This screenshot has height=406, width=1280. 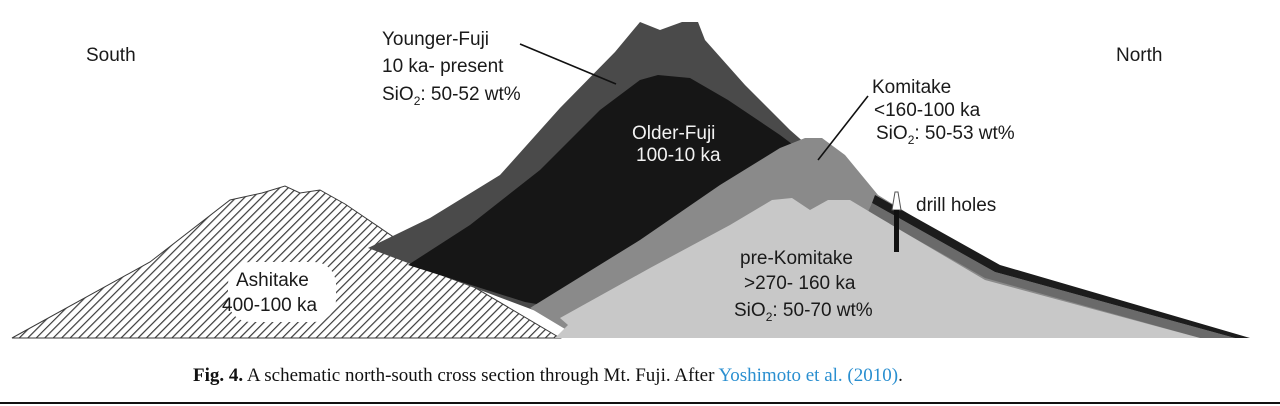 I want to click on younger-fuji-age: 10 ka- present, so click(x=443, y=66).